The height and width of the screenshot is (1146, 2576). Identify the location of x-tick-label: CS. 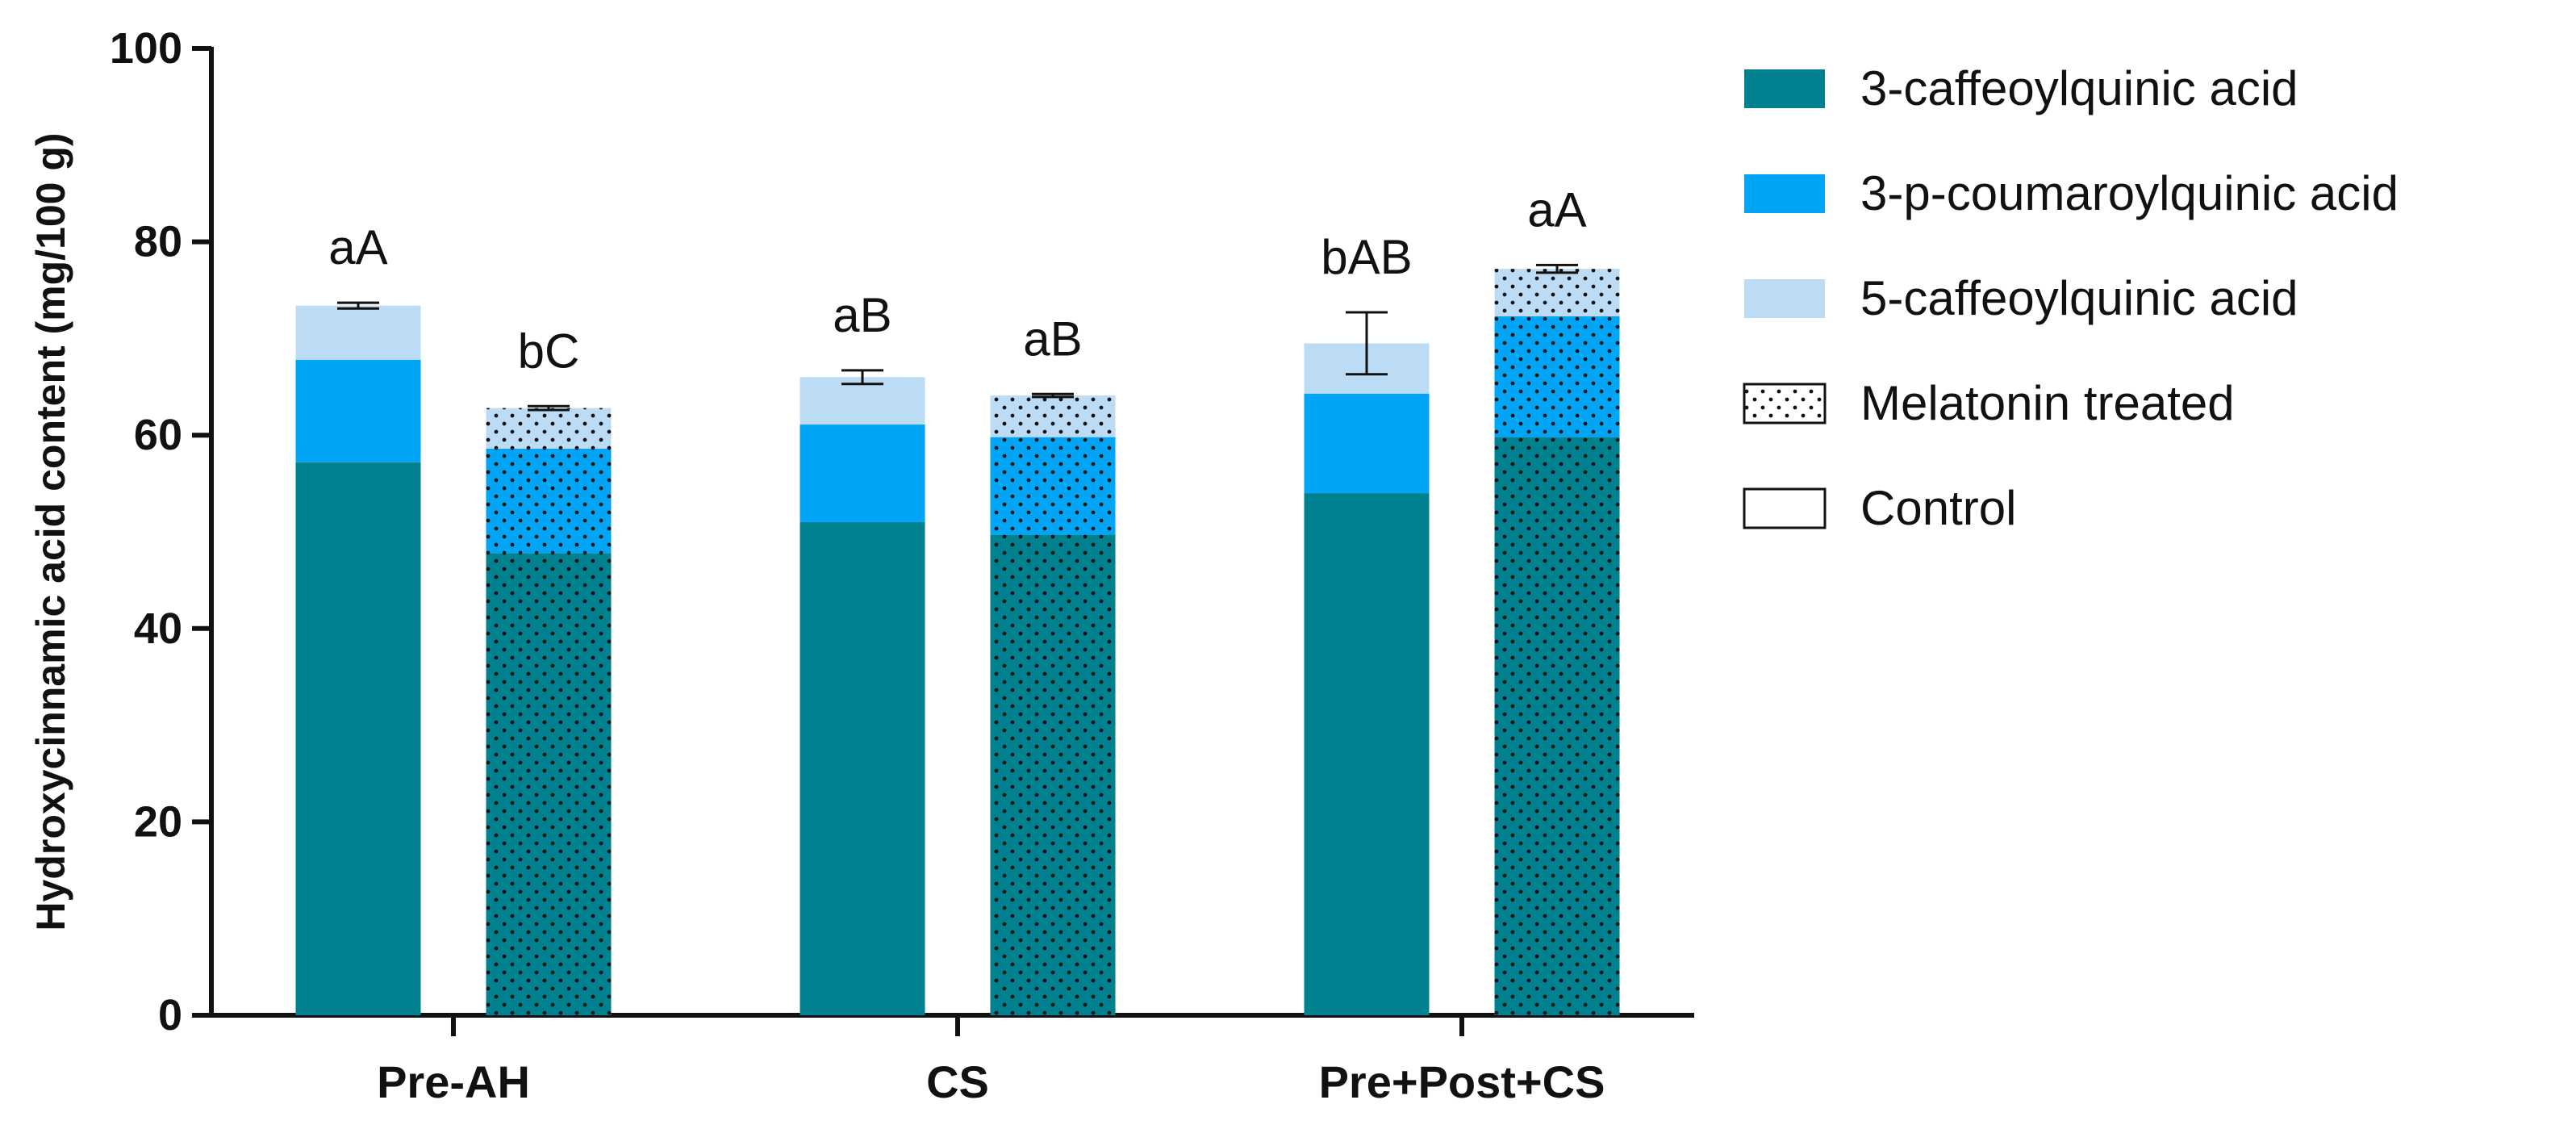
(958, 1081).